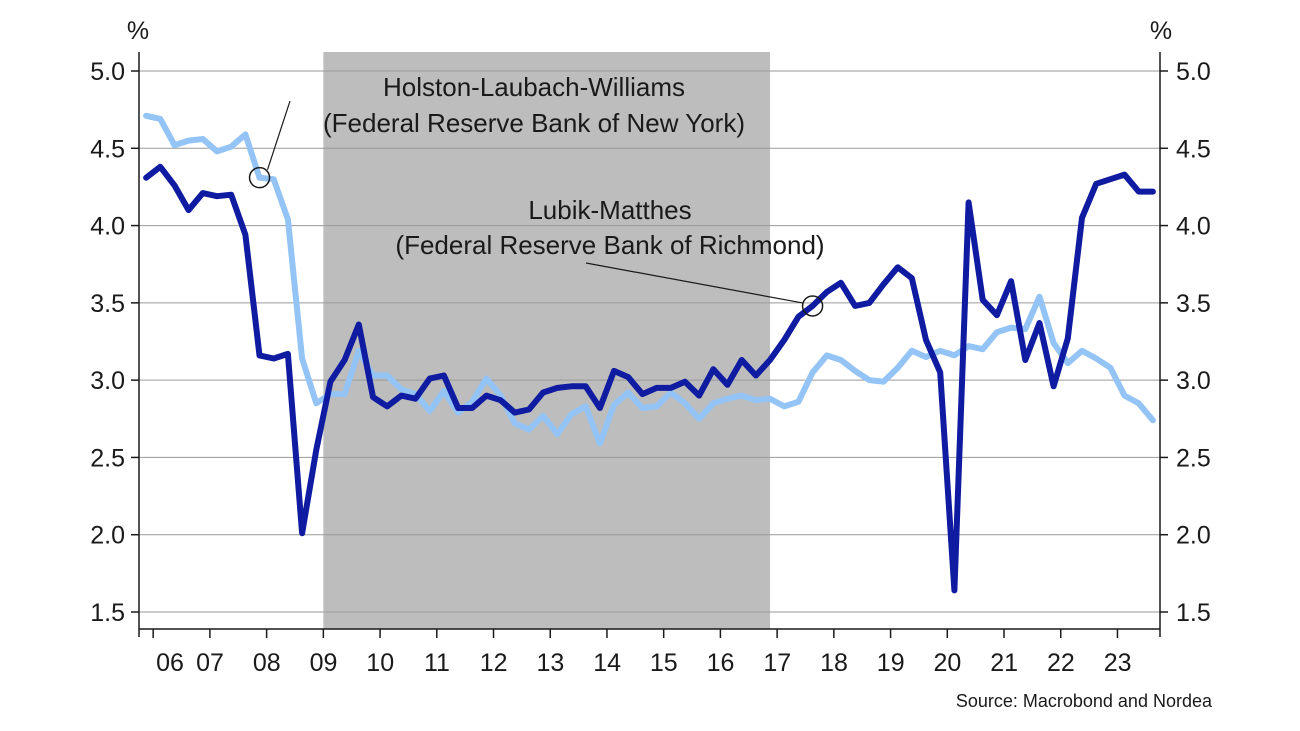 This screenshot has width=1300, height=731. Describe the element at coordinates (1084, 701) in the screenshot. I see `source-note: Source: Macrobond and Nordea` at that location.